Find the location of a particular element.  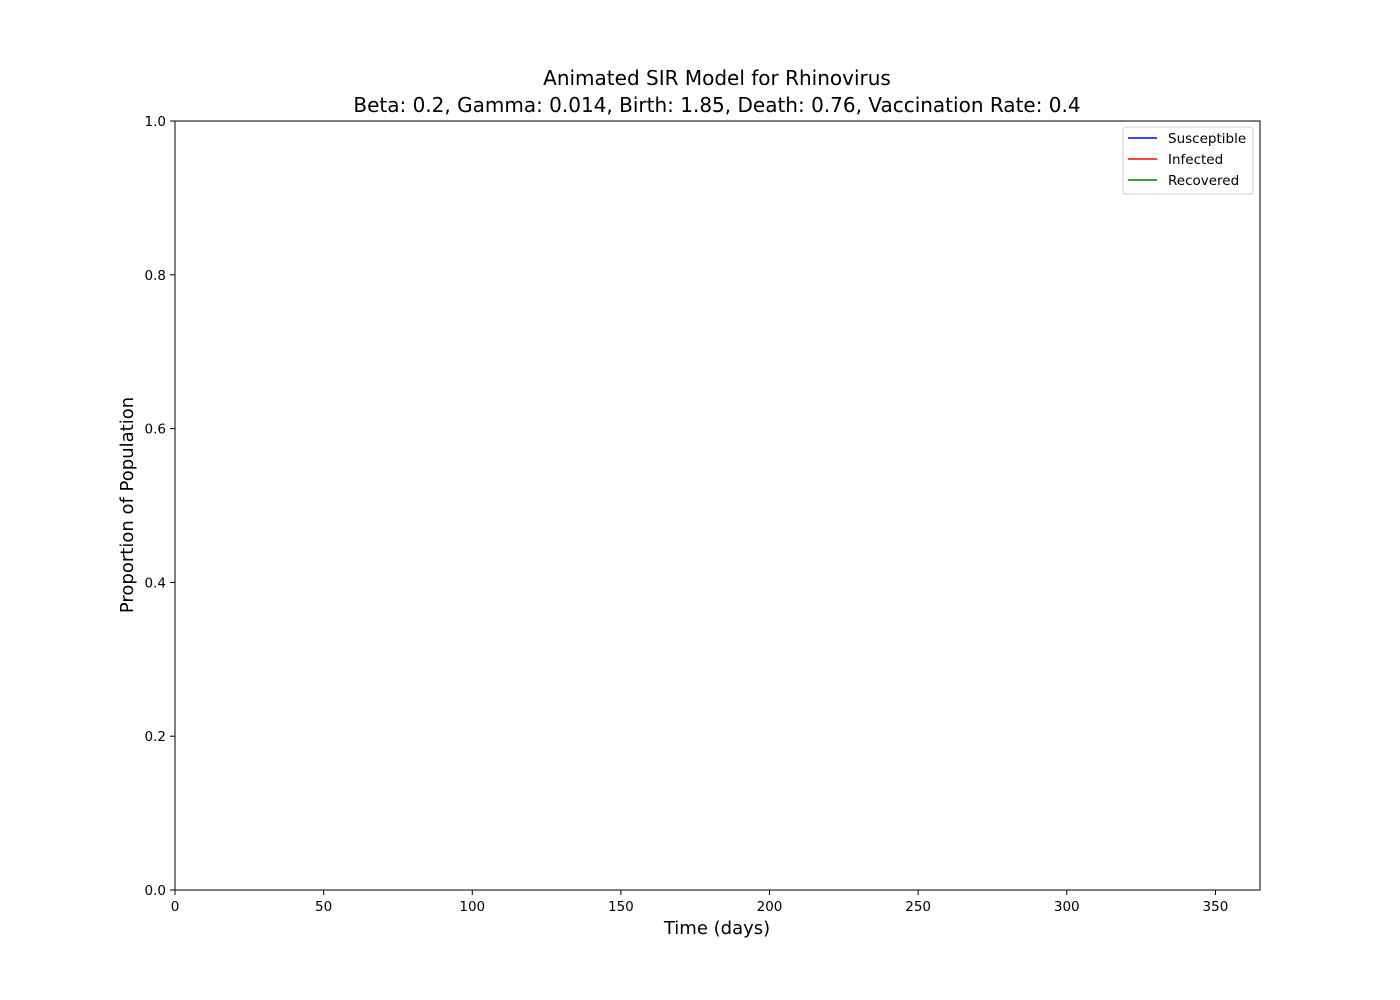

chart-title: Animated SIR Model for Rhinovirus is located at coordinates (717, 78).